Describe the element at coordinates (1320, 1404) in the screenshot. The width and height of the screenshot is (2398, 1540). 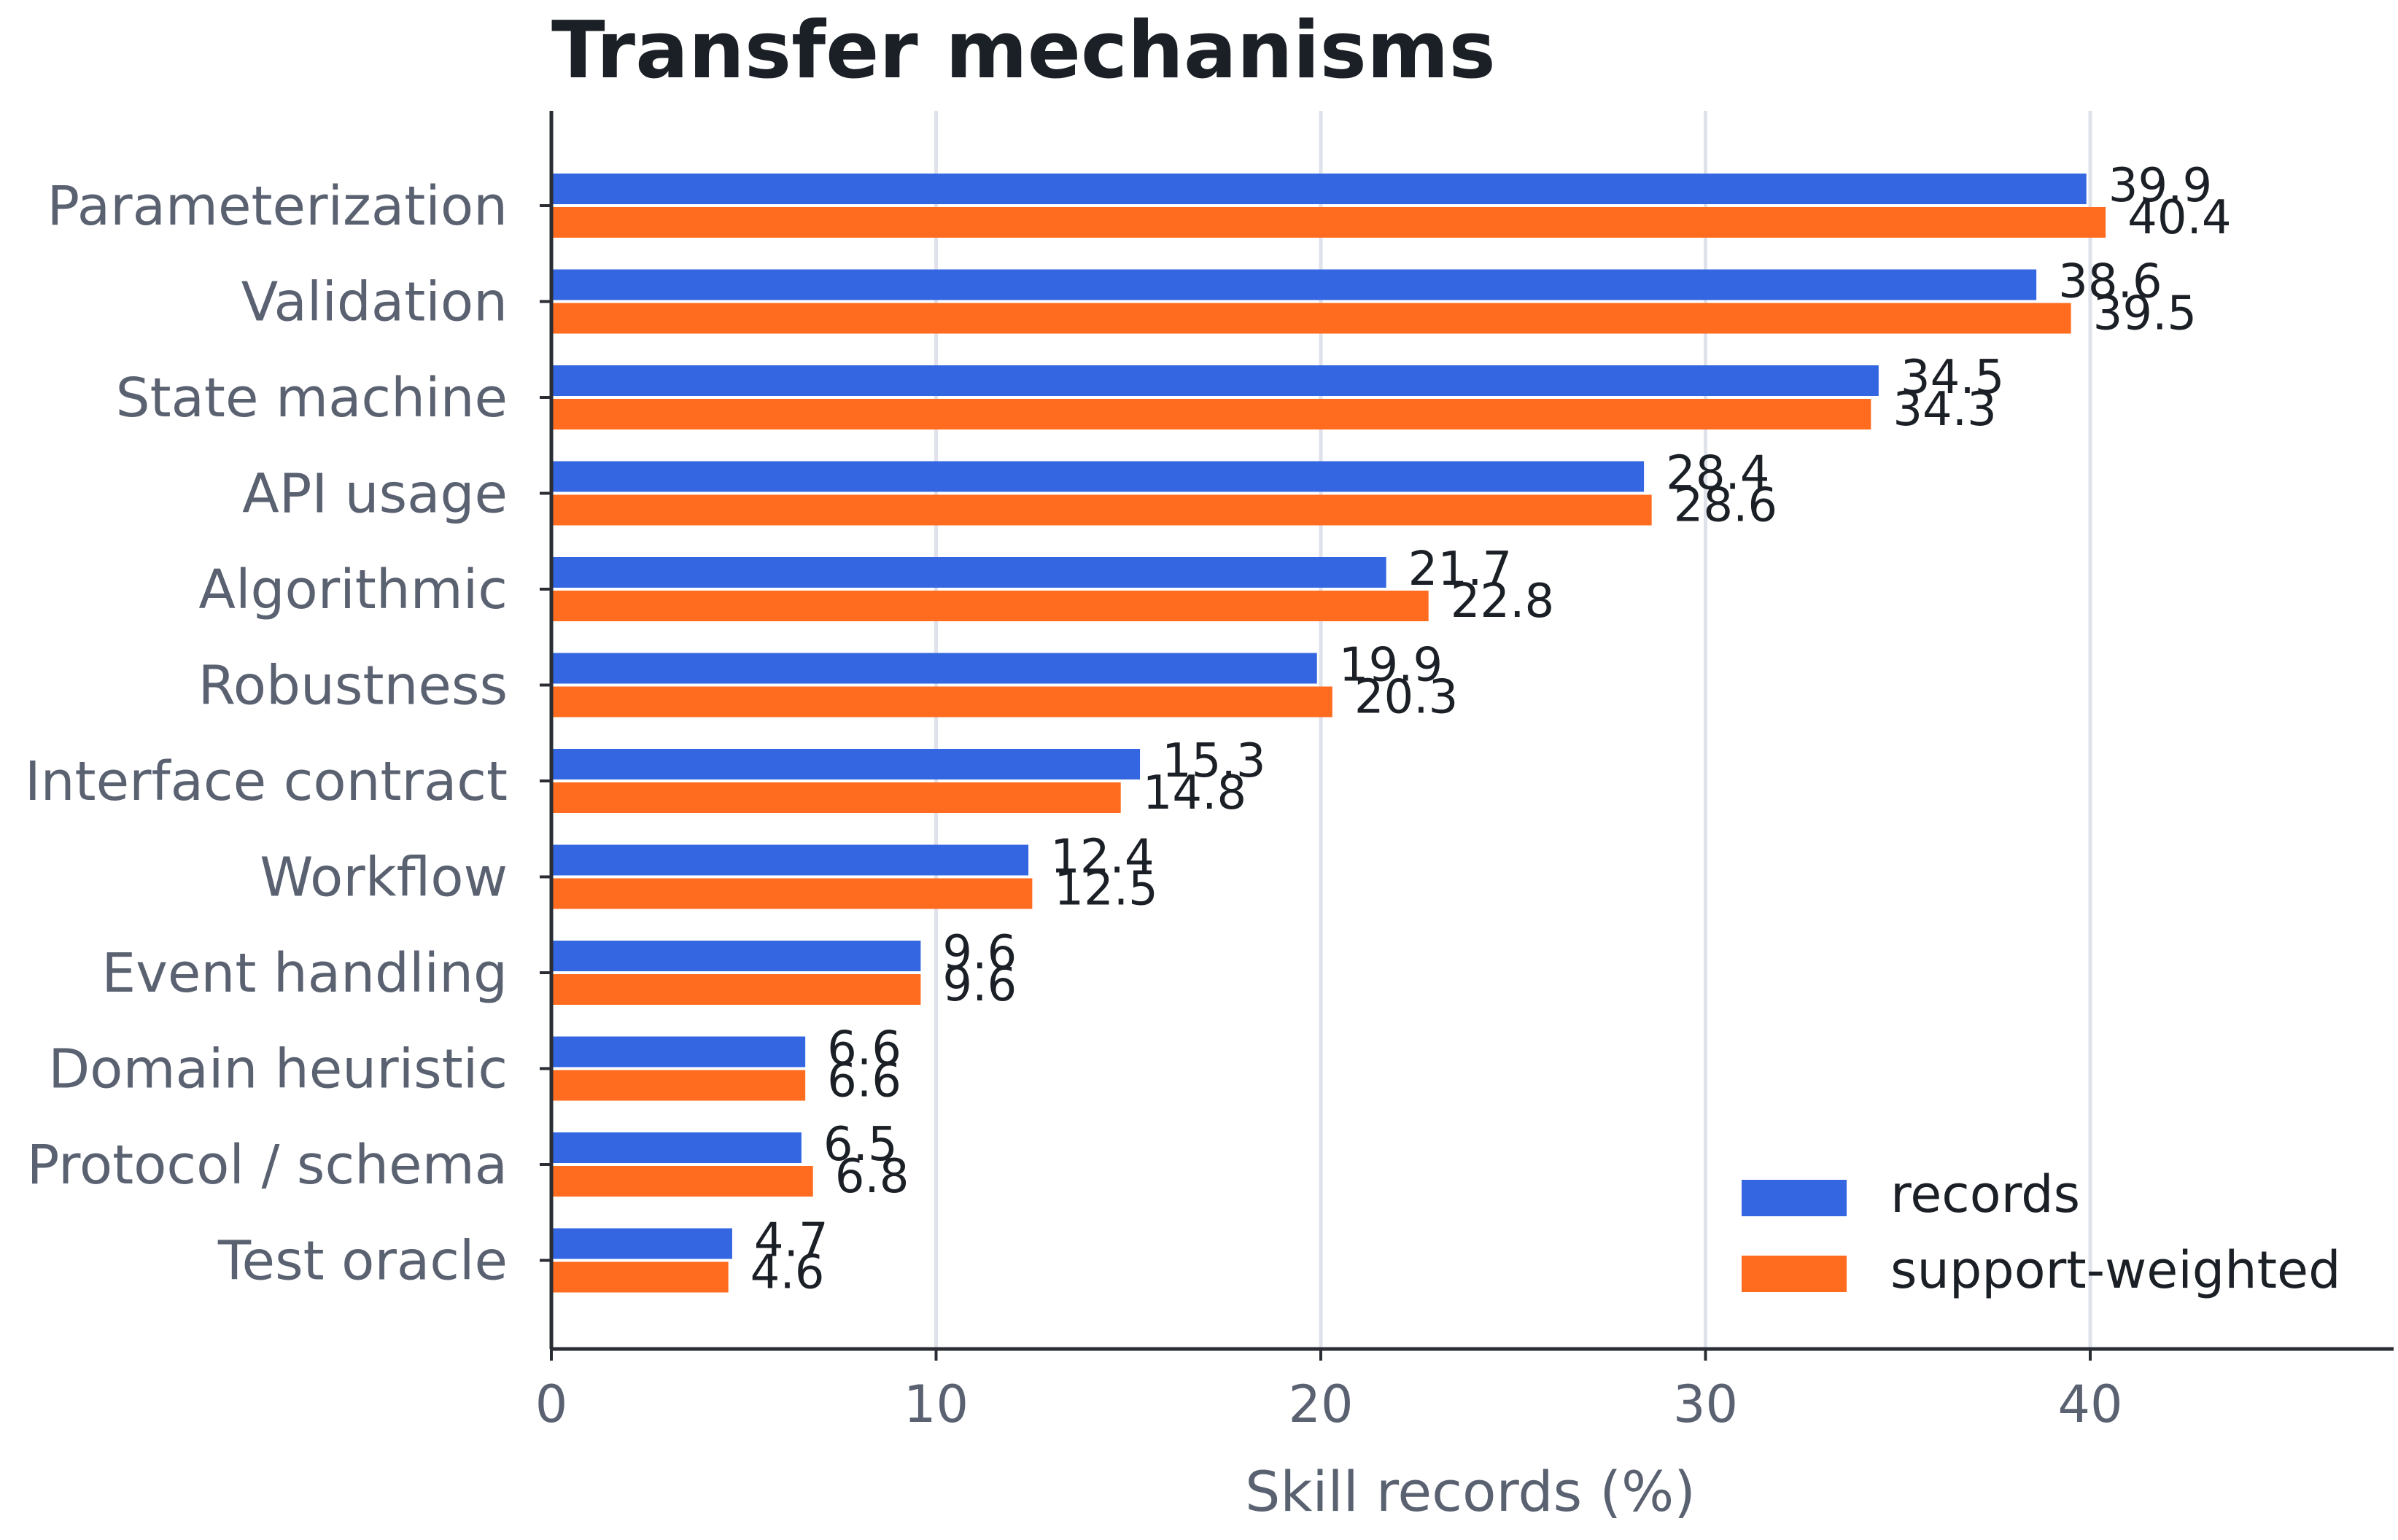
I see `x-tick-label: 20` at that location.